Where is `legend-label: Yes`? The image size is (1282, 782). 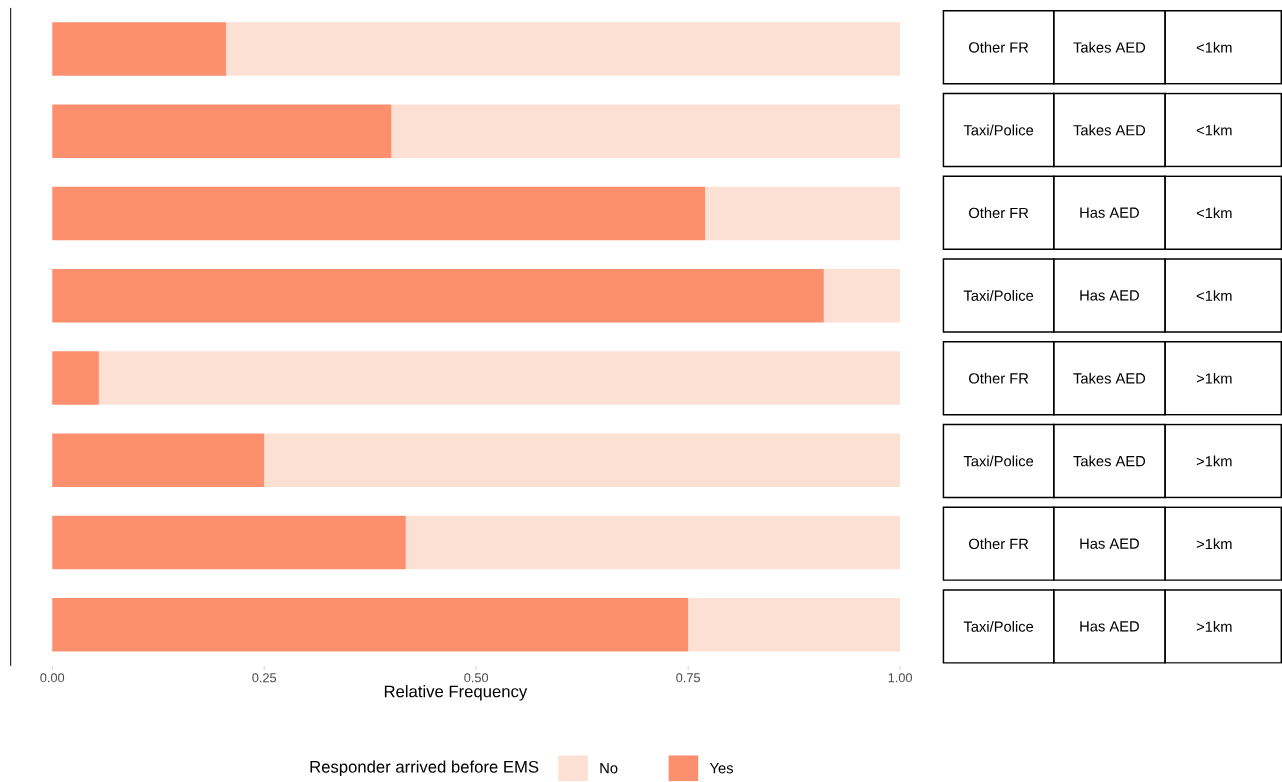
legend-label: Yes is located at coordinates (721, 768).